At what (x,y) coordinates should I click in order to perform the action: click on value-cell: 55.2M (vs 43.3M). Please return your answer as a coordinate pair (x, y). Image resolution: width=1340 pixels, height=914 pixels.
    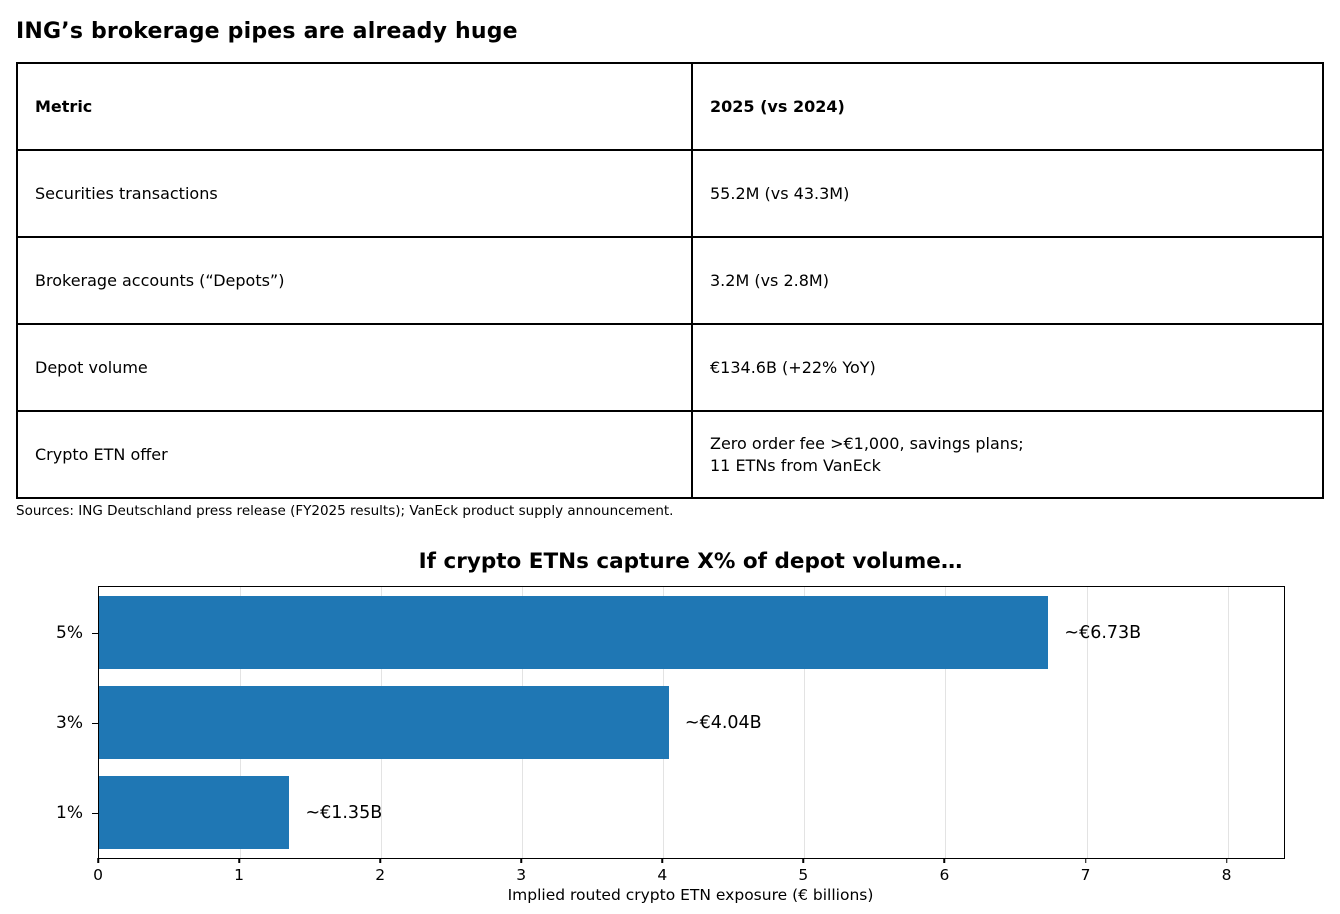
    Looking at the image, I should click on (1007, 193).